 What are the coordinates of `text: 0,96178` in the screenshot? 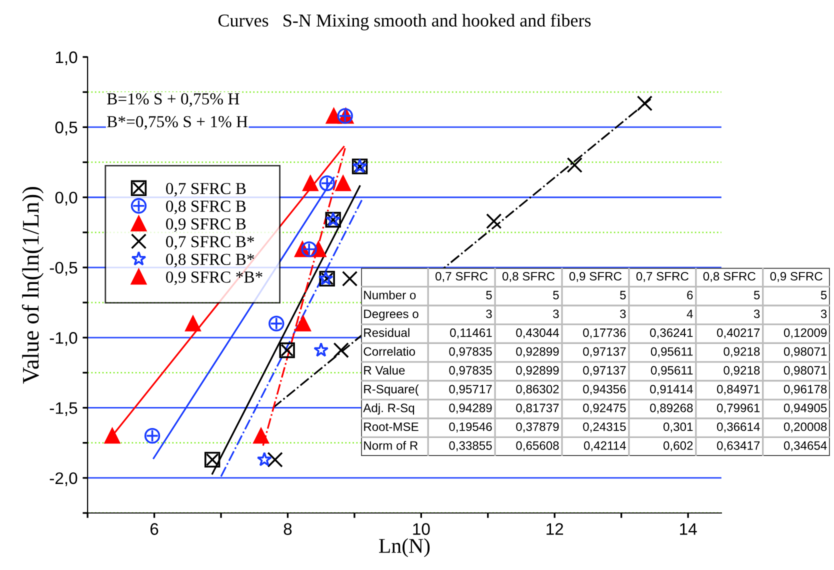 It's located at (805, 389).